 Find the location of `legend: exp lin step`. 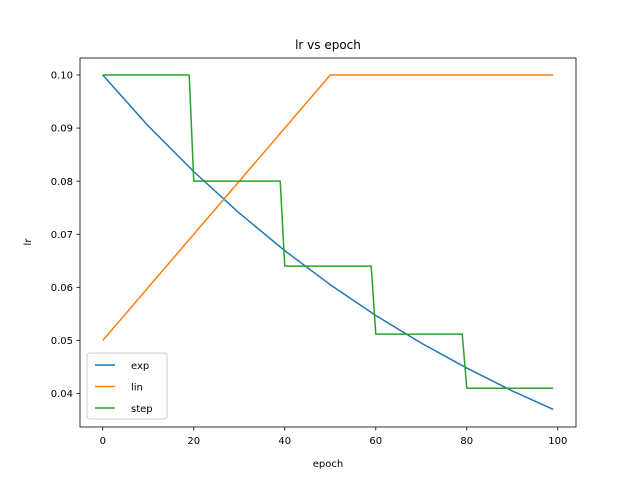

legend: exp lin step is located at coordinates (127, 386).